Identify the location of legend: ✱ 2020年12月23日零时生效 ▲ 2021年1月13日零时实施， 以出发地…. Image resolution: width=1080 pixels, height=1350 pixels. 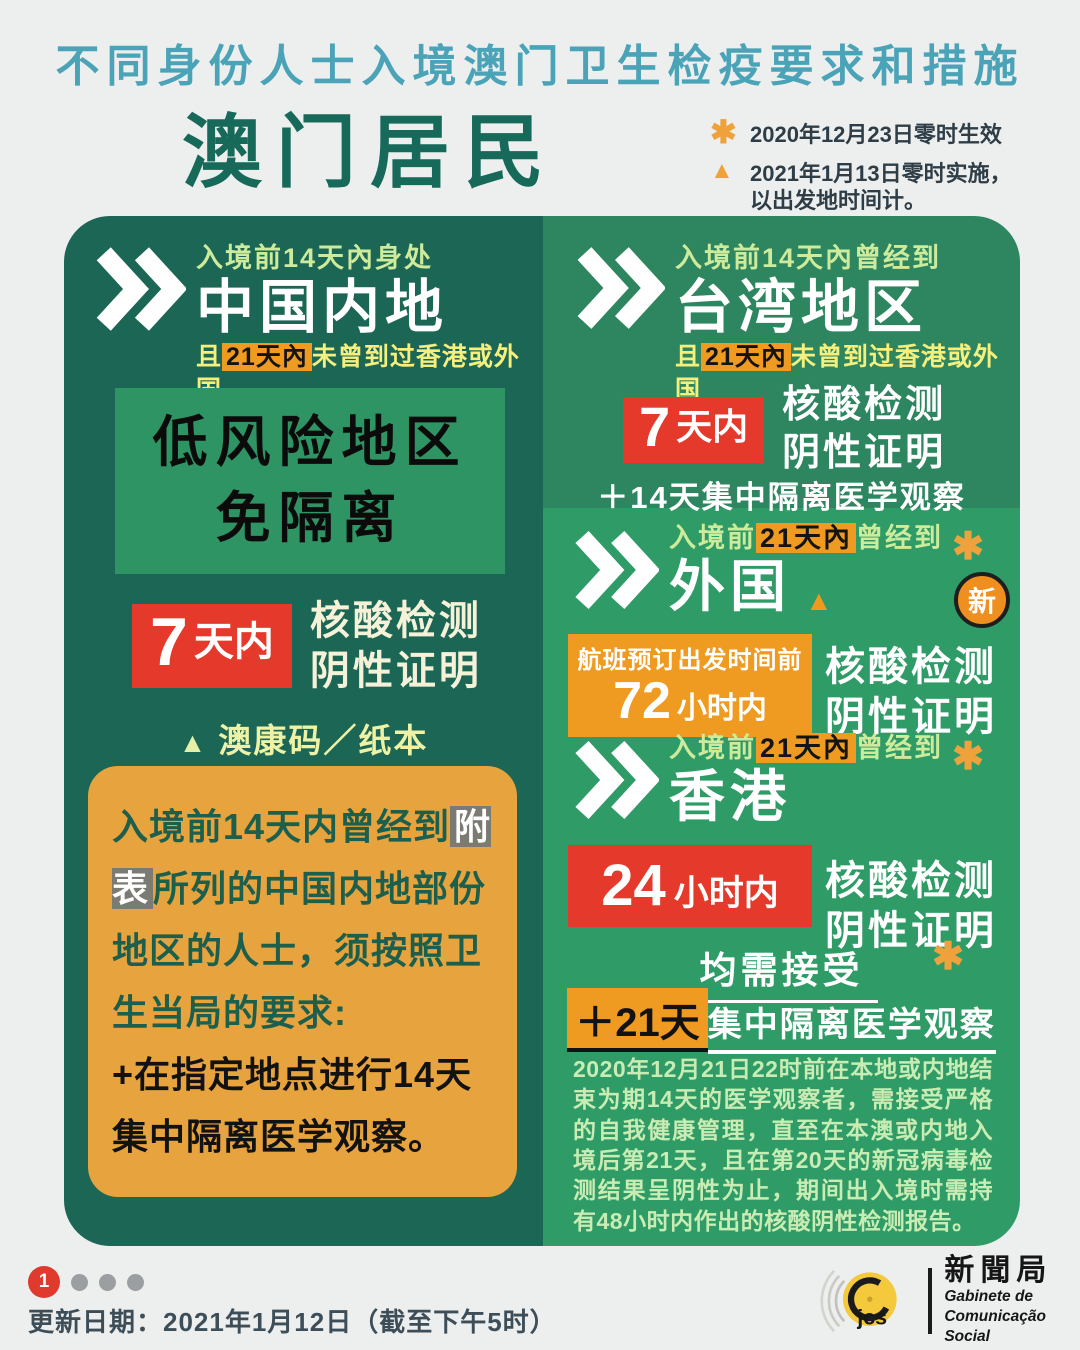
(875, 168).